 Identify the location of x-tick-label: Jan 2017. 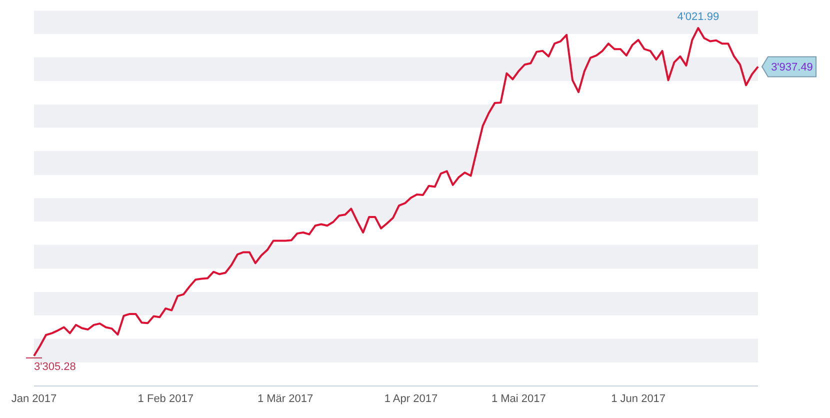
(34, 399).